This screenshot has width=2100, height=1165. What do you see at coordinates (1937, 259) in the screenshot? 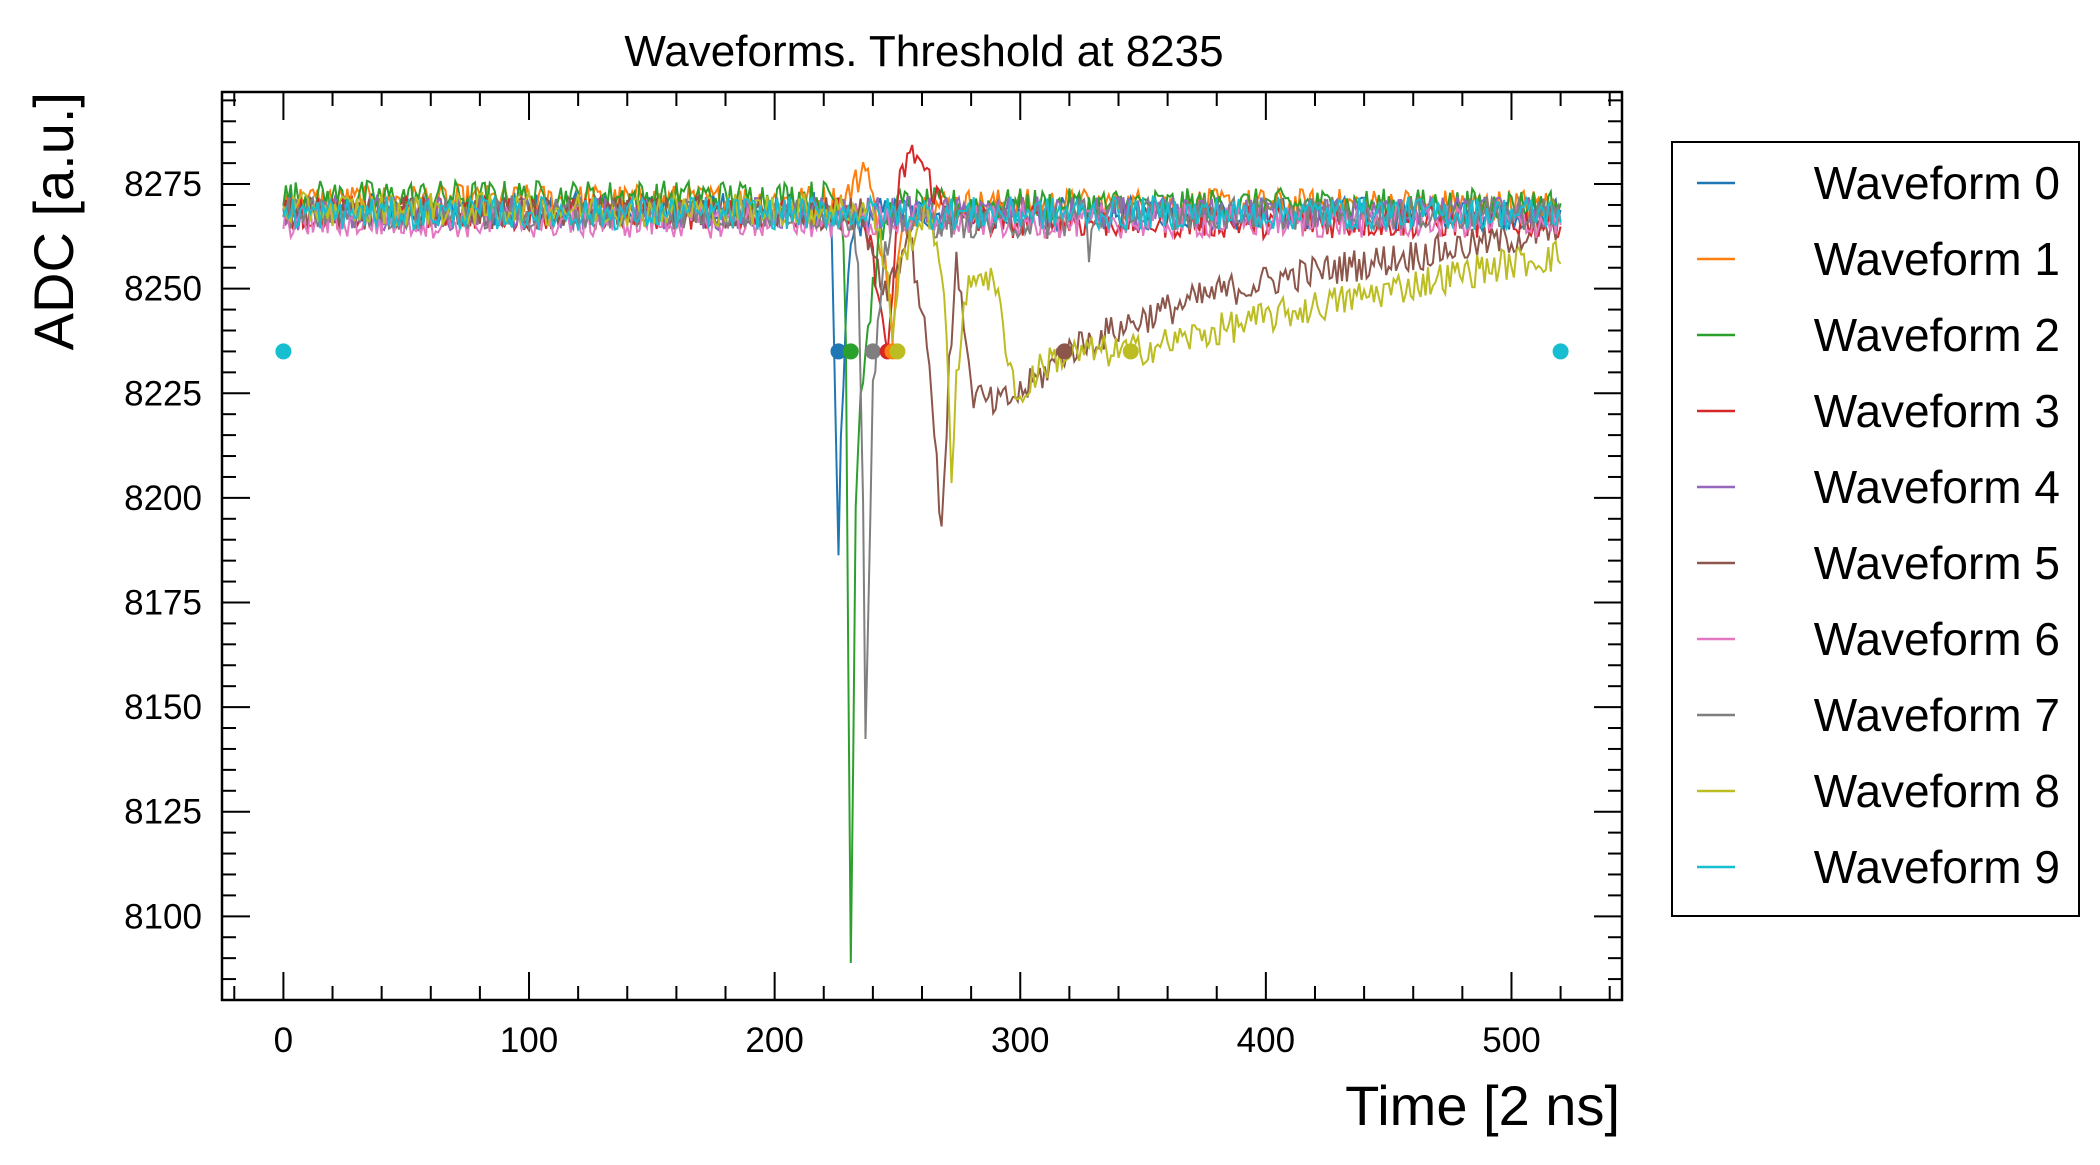
I see `legend-label: Waveform 1` at bounding box center [1937, 259].